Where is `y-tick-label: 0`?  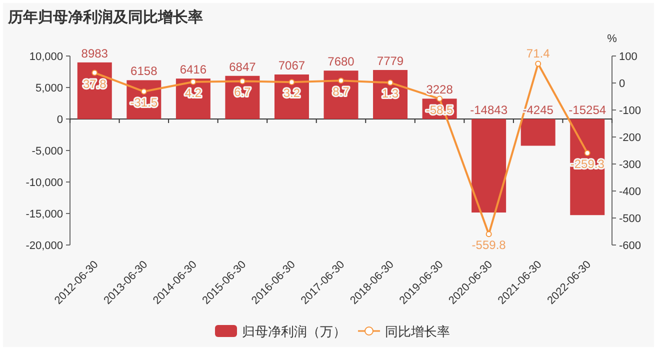
y-tick-label: 0 is located at coordinates (59, 120).